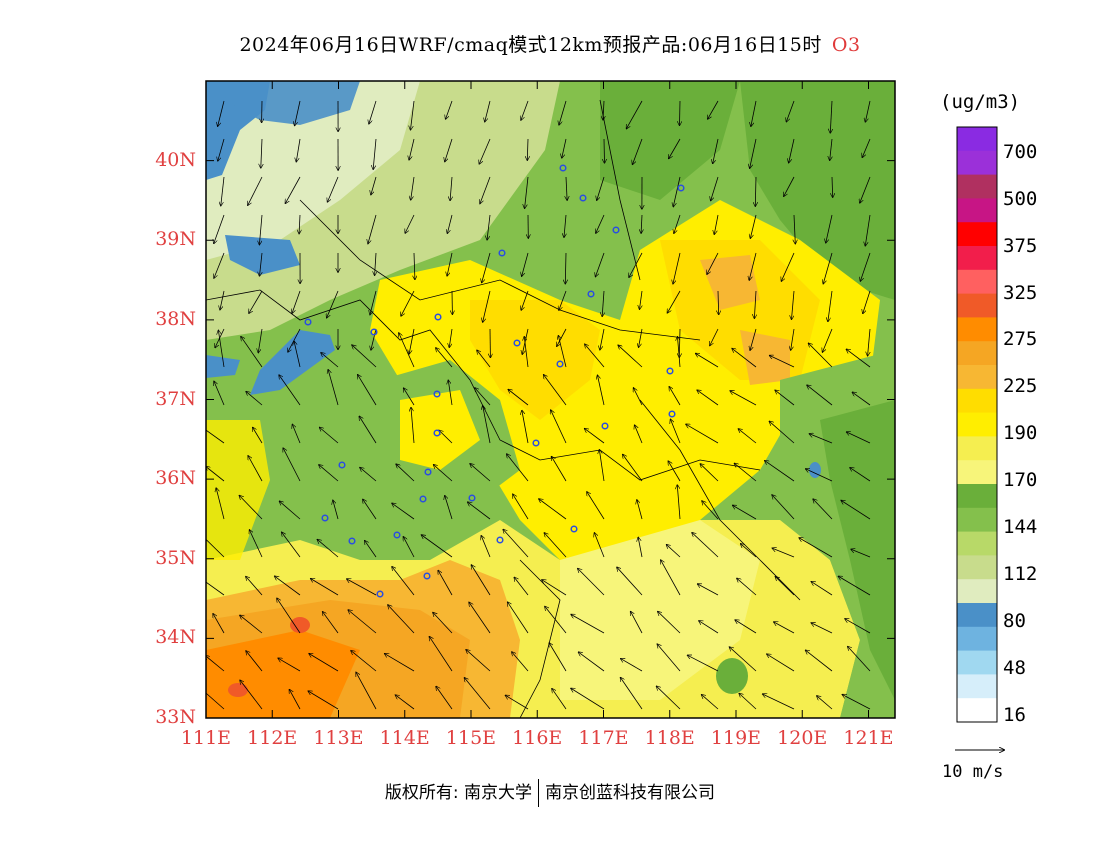 The height and width of the screenshot is (850, 1100). I want to click on lat-label: 37N, so click(175, 398).